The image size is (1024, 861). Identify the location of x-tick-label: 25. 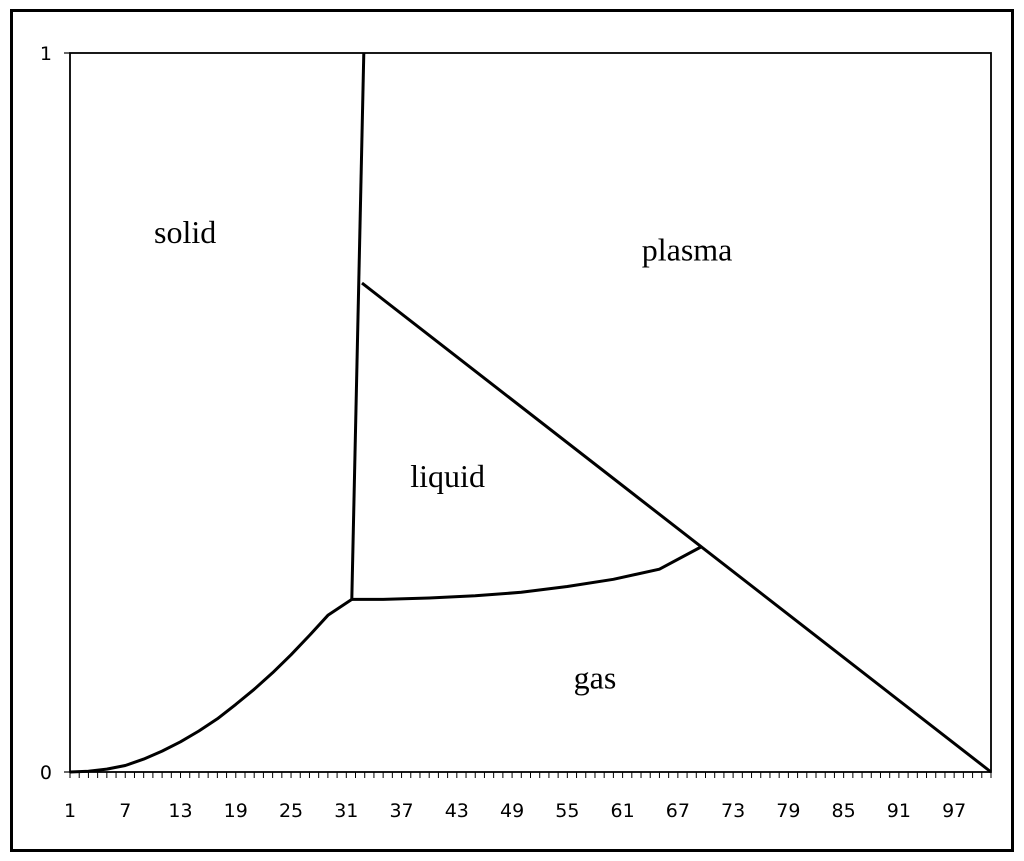
(291, 811).